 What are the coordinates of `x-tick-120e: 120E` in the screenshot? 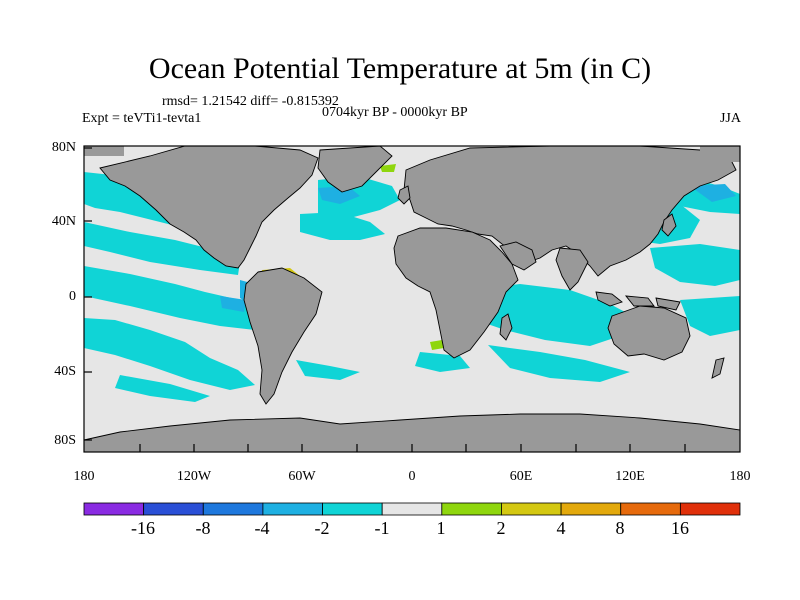 It's located at (630, 476).